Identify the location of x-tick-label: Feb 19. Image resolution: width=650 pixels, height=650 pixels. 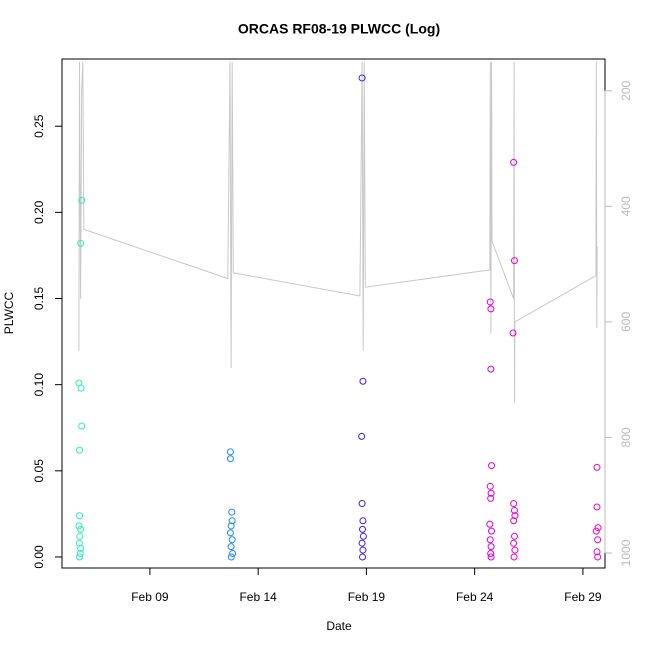
(367, 597).